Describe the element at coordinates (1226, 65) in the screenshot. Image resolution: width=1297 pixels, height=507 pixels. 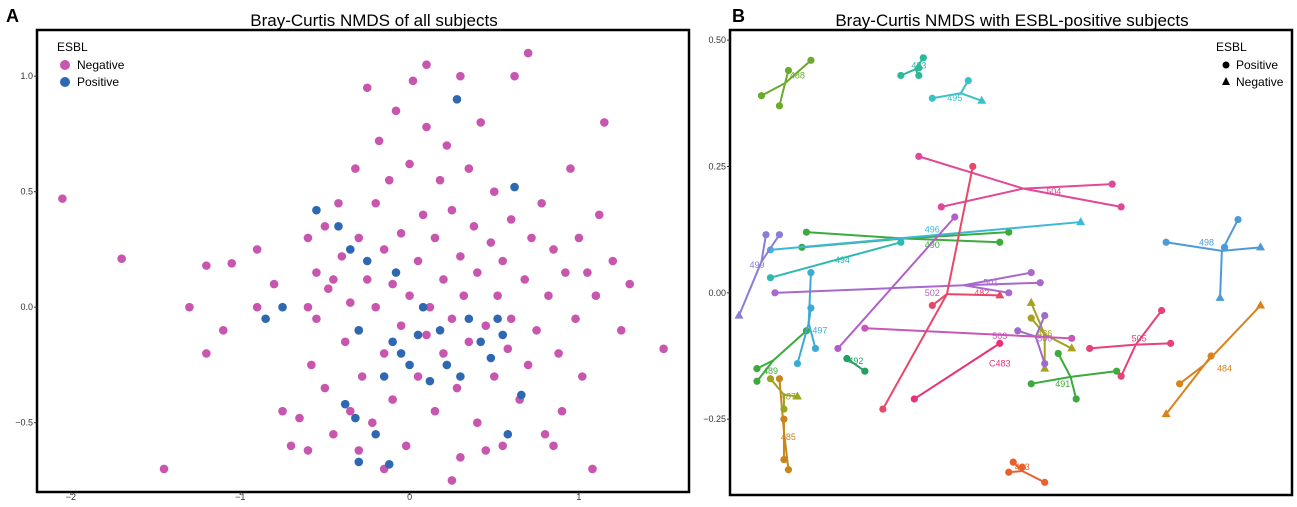
I see `legend-b-circle-key` at that location.